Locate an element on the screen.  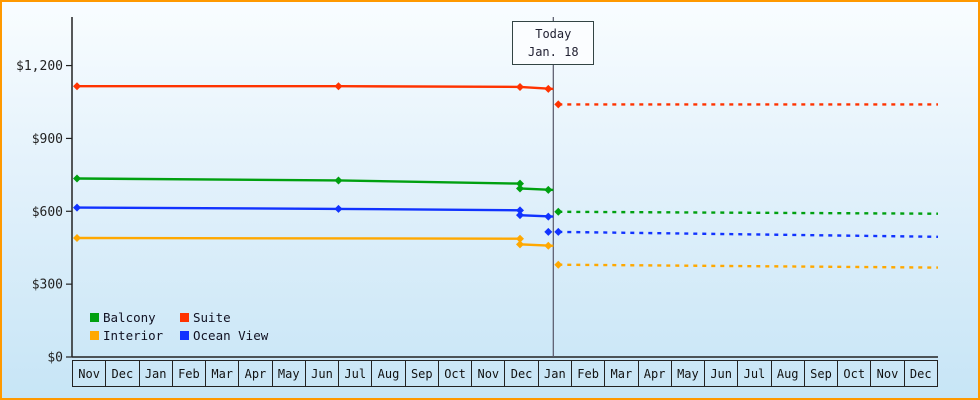
legend-label-interior: Interior is located at coordinates (133, 335).